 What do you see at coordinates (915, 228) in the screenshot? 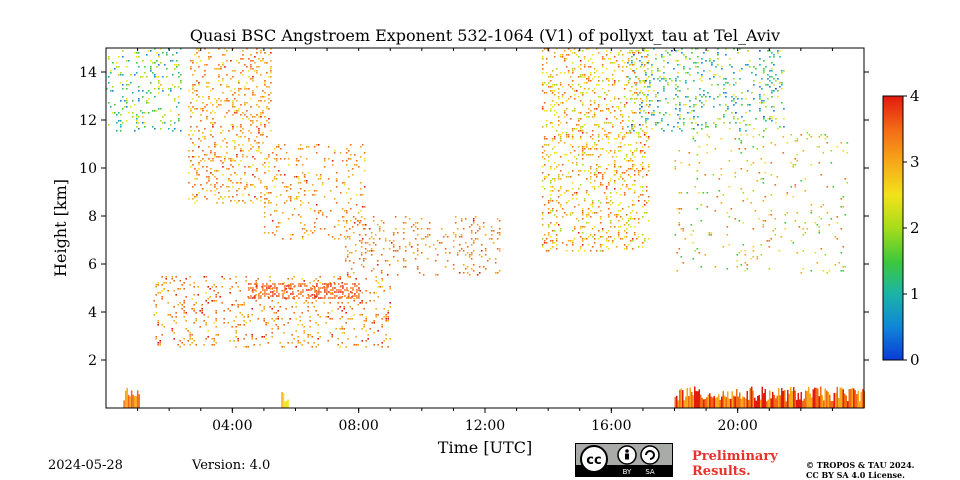
I see `colorbar-tick-label: 2` at bounding box center [915, 228].